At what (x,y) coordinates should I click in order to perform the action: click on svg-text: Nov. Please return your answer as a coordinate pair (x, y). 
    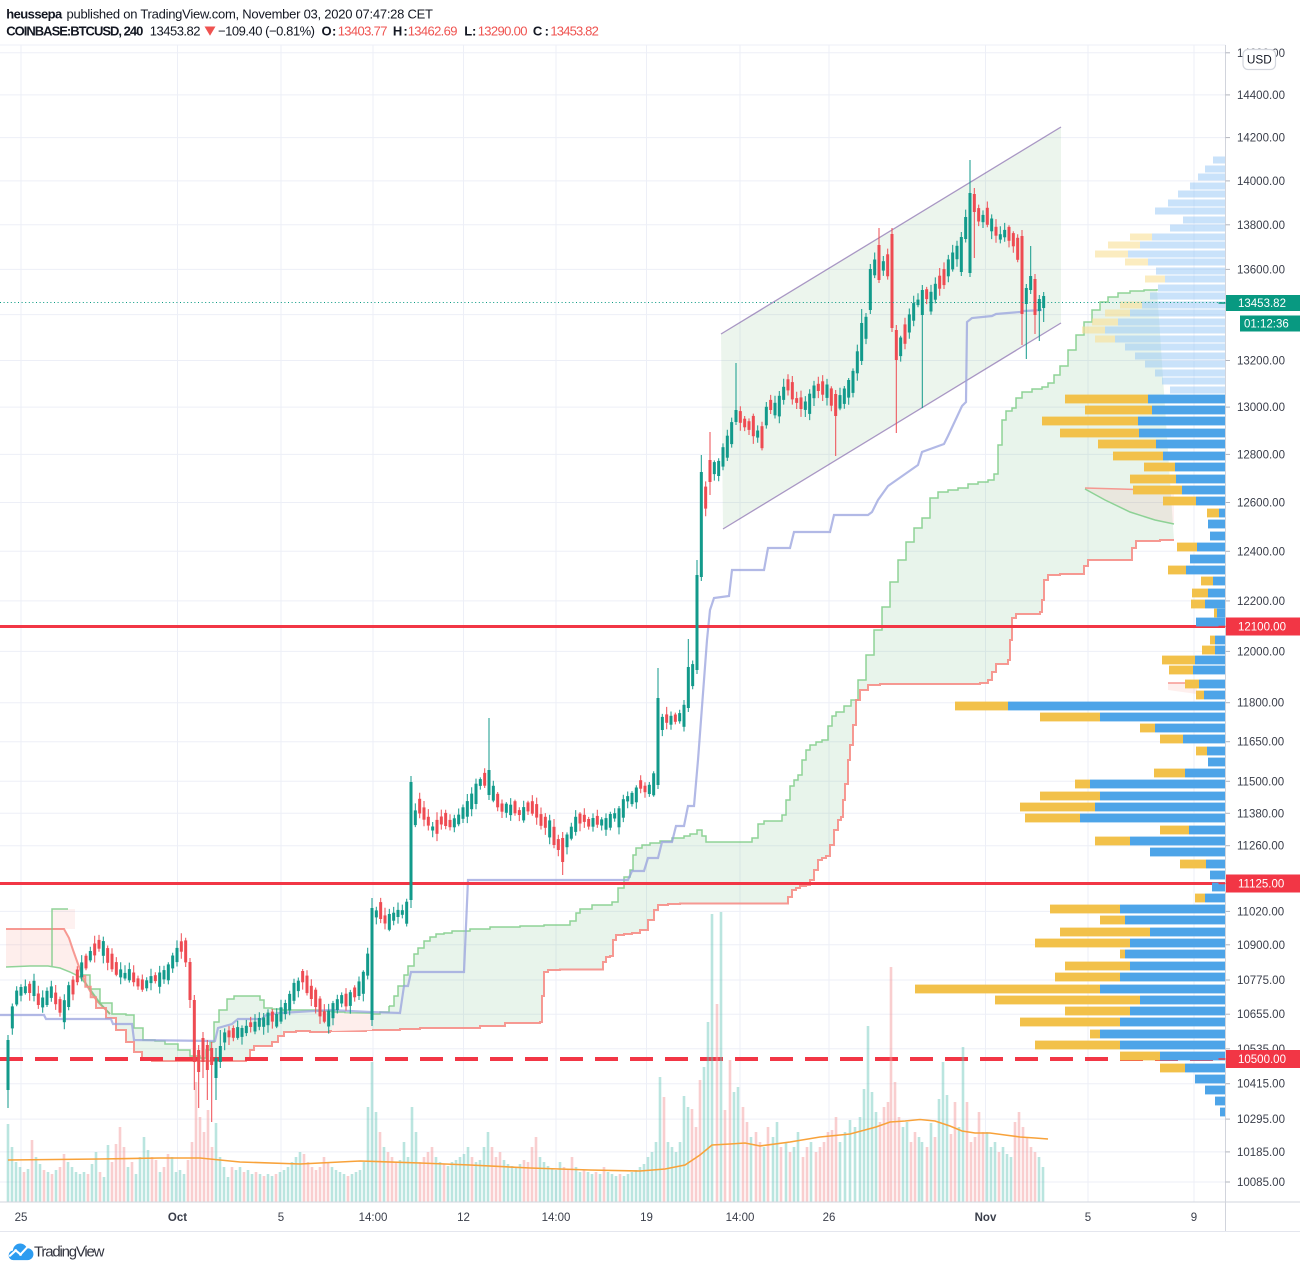
    Looking at the image, I should click on (986, 1218).